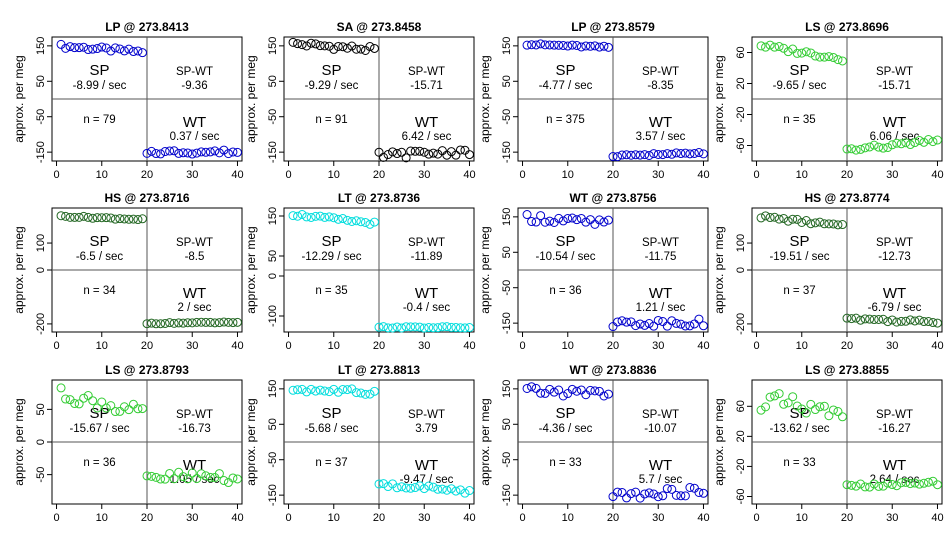 The height and width of the screenshot is (550, 950). What do you see at coordinates (507, 460) in the screenshot?
I see `y-tick-label: -50` at bounding box center [507, 460].